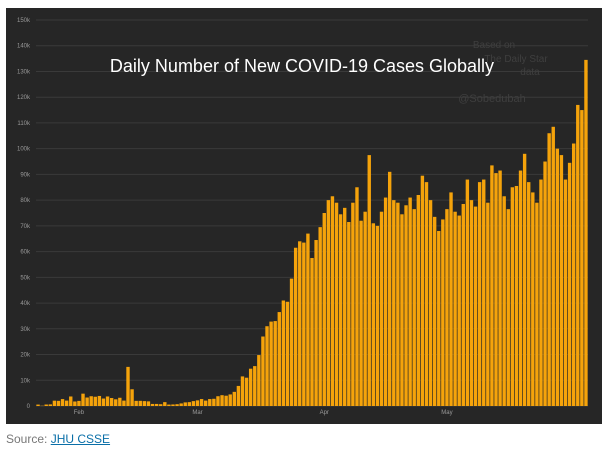 Image resolution: width=612 pixels, height=452 pixels. What do you see at coordinates (263, 413) in the screenshot?
I see `x-tick-labels: Feb Mar Apr May` at bounding box center [263, 413].